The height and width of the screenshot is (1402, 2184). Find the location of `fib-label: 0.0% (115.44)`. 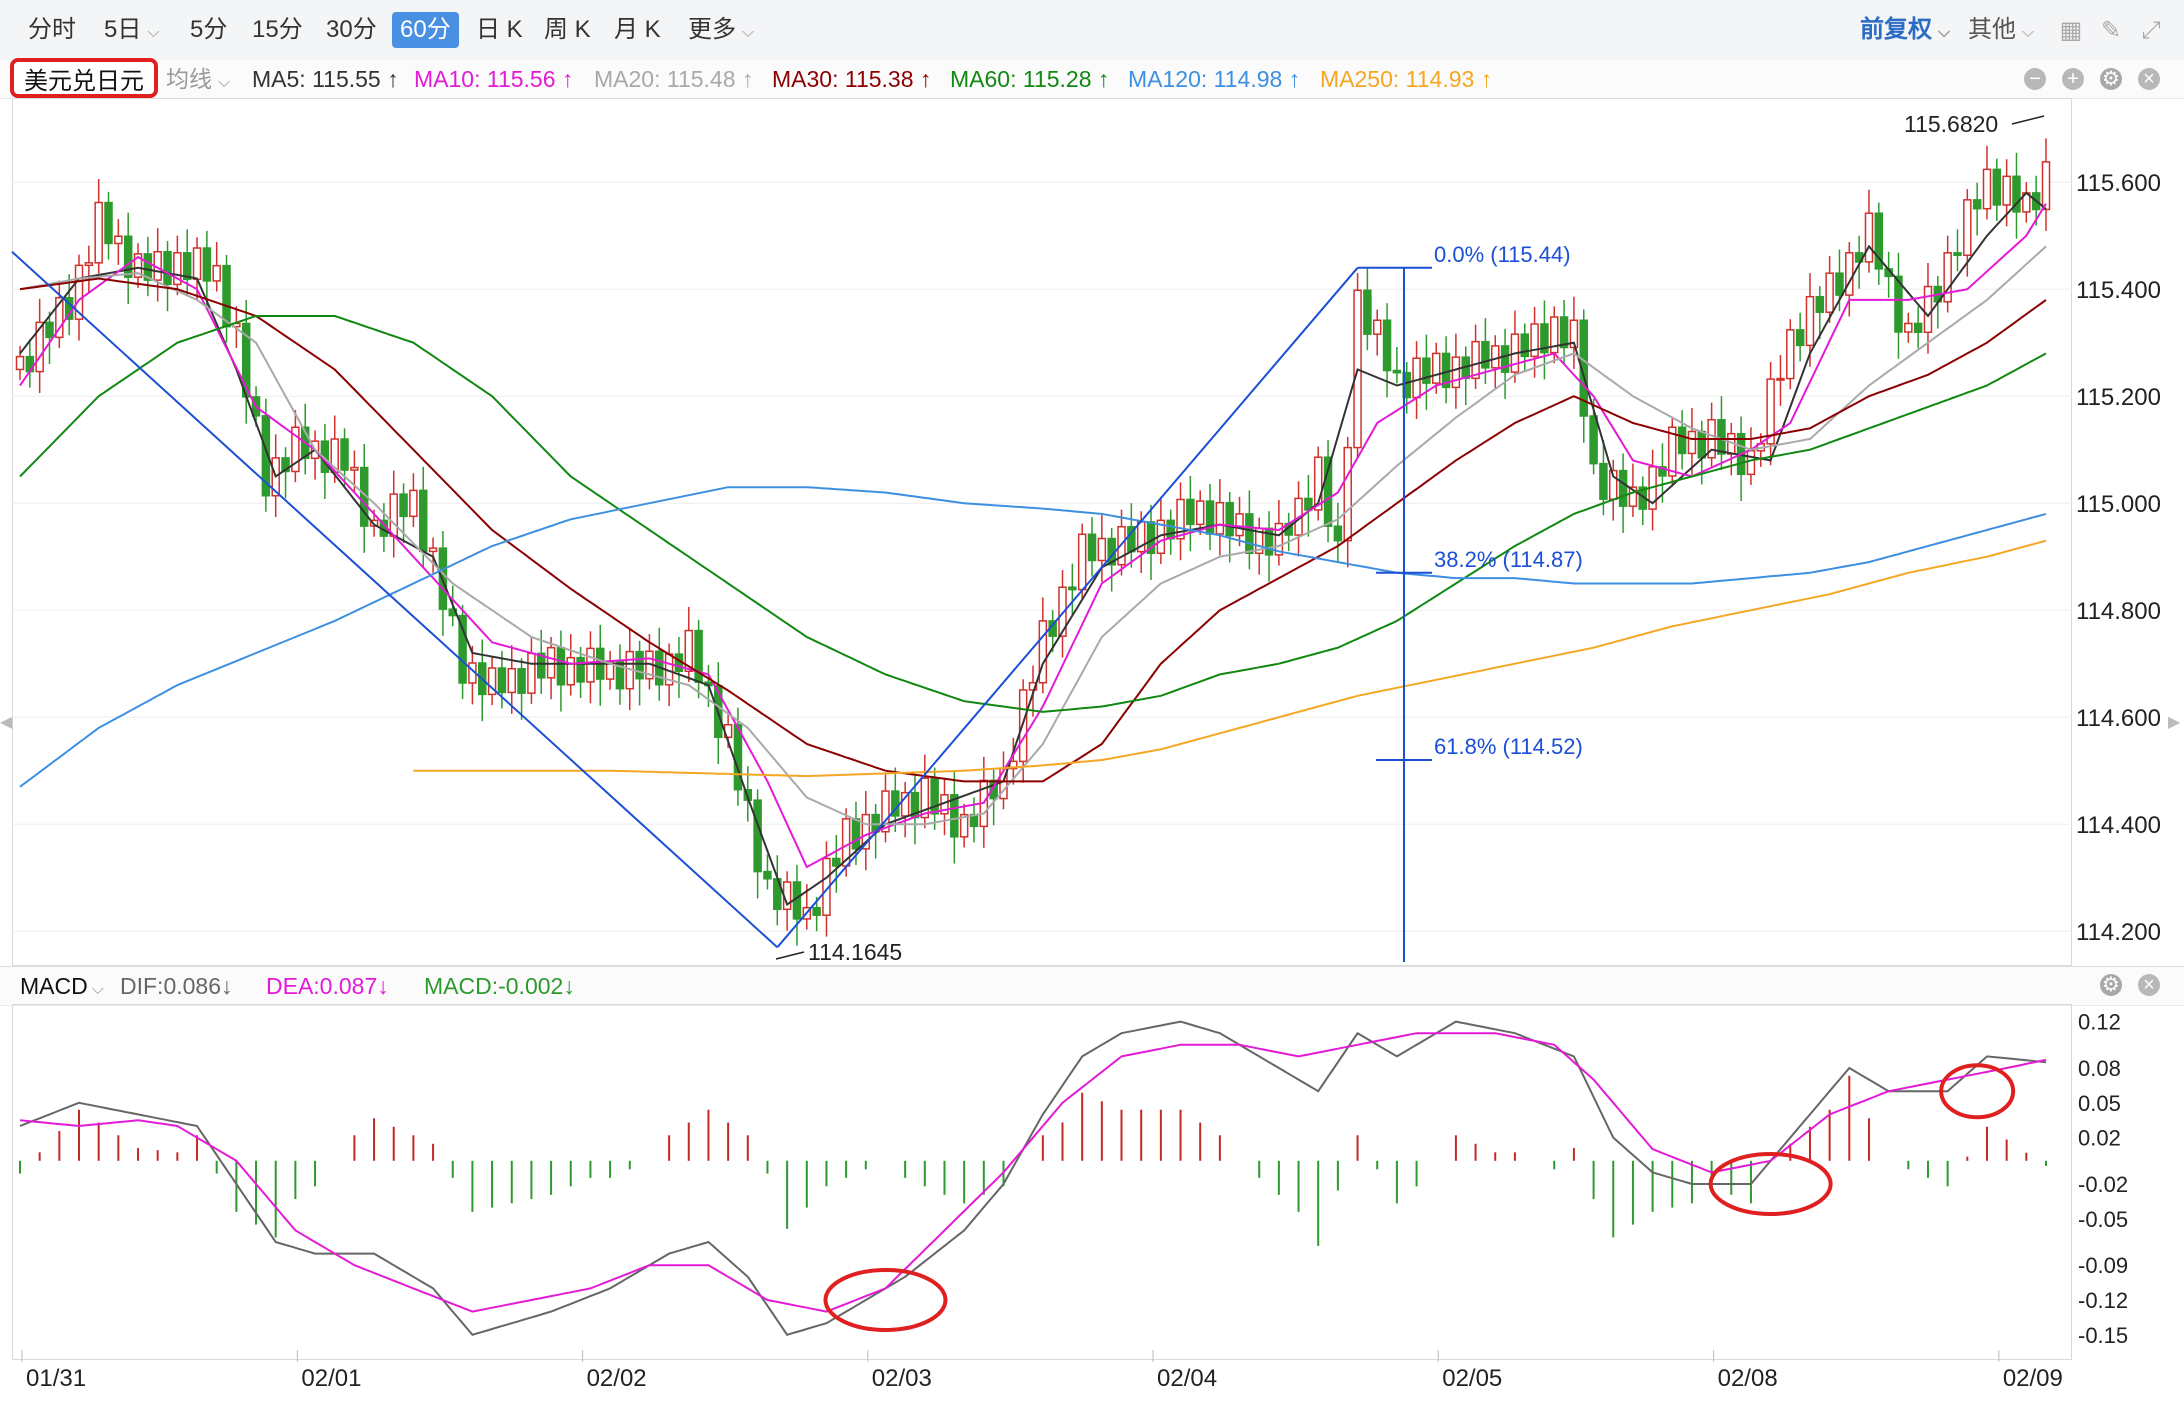

fib-label: 0.0% (115.44) is located at coordinates (1502, 254).